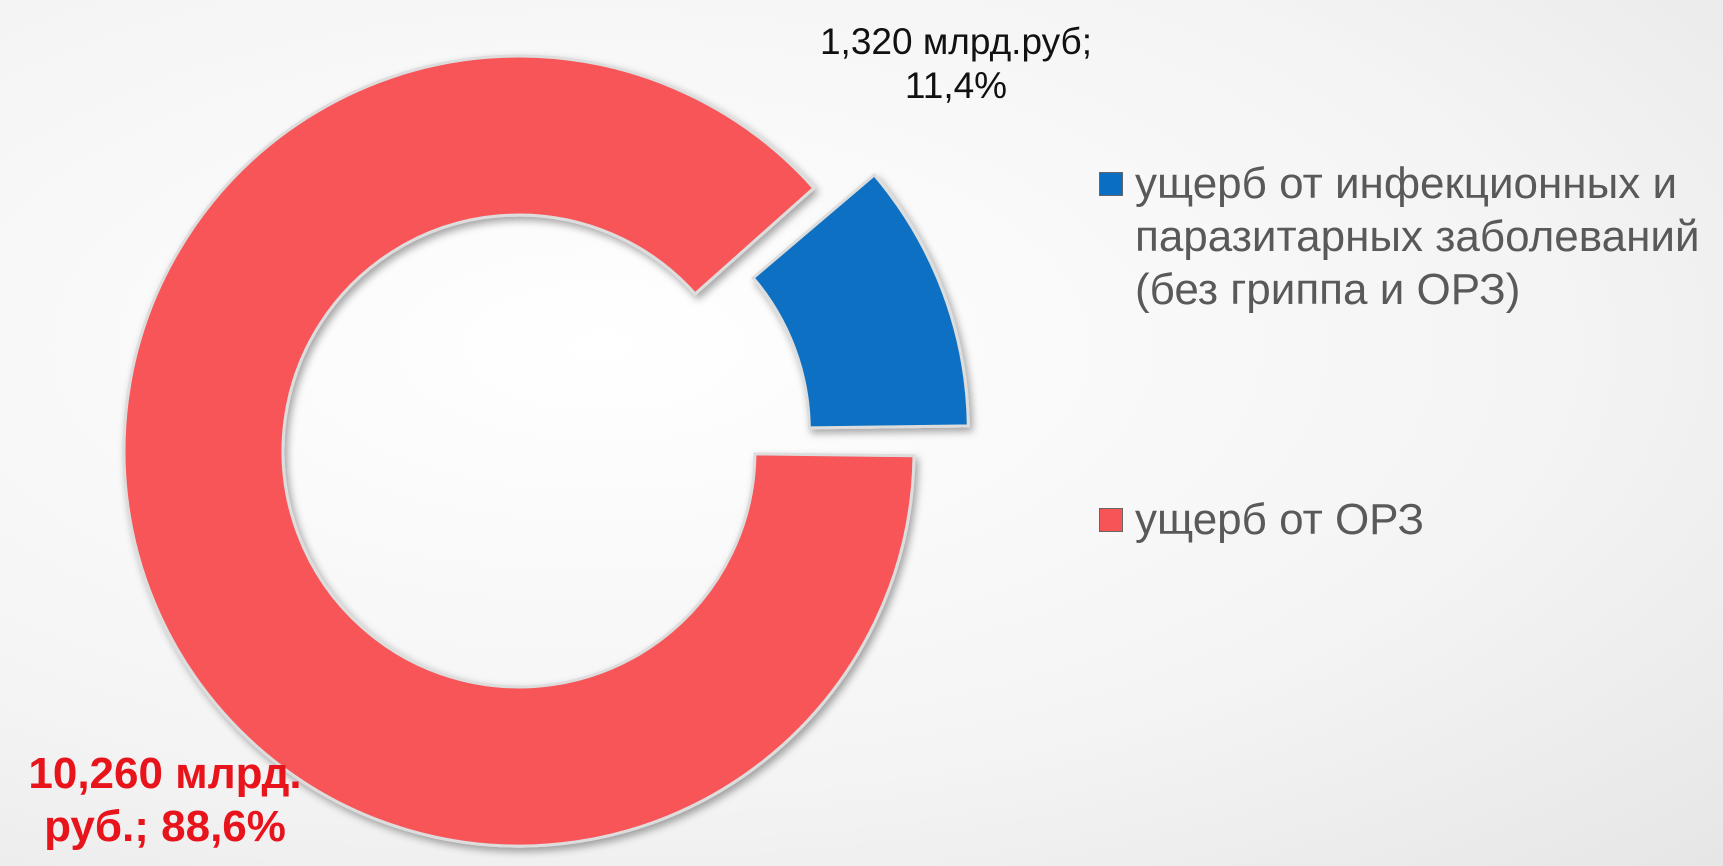 The image size is (1723, 866). What do you see at coordinates (165, 800) in the screenshot?
I see `data-label: 10,260 млрд. руб.; 88,6%` at bounding box center [165, 800].